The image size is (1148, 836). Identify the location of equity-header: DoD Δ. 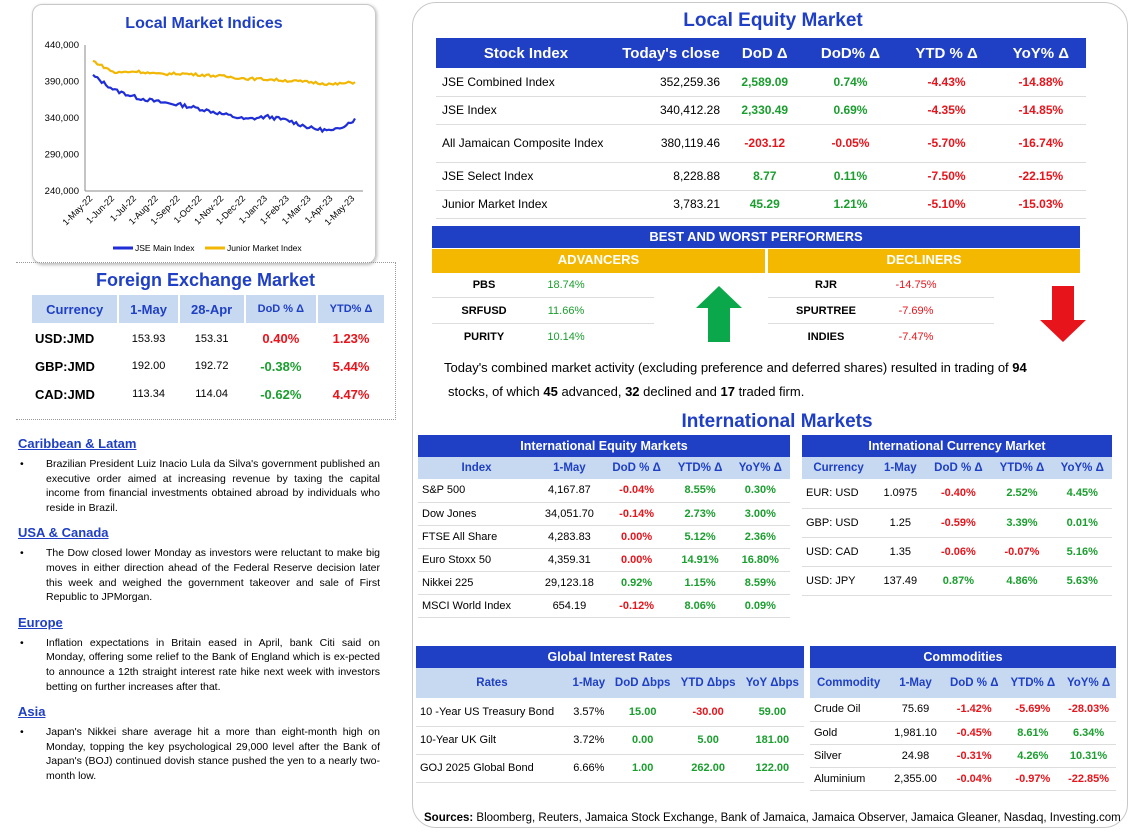
(764, 53).